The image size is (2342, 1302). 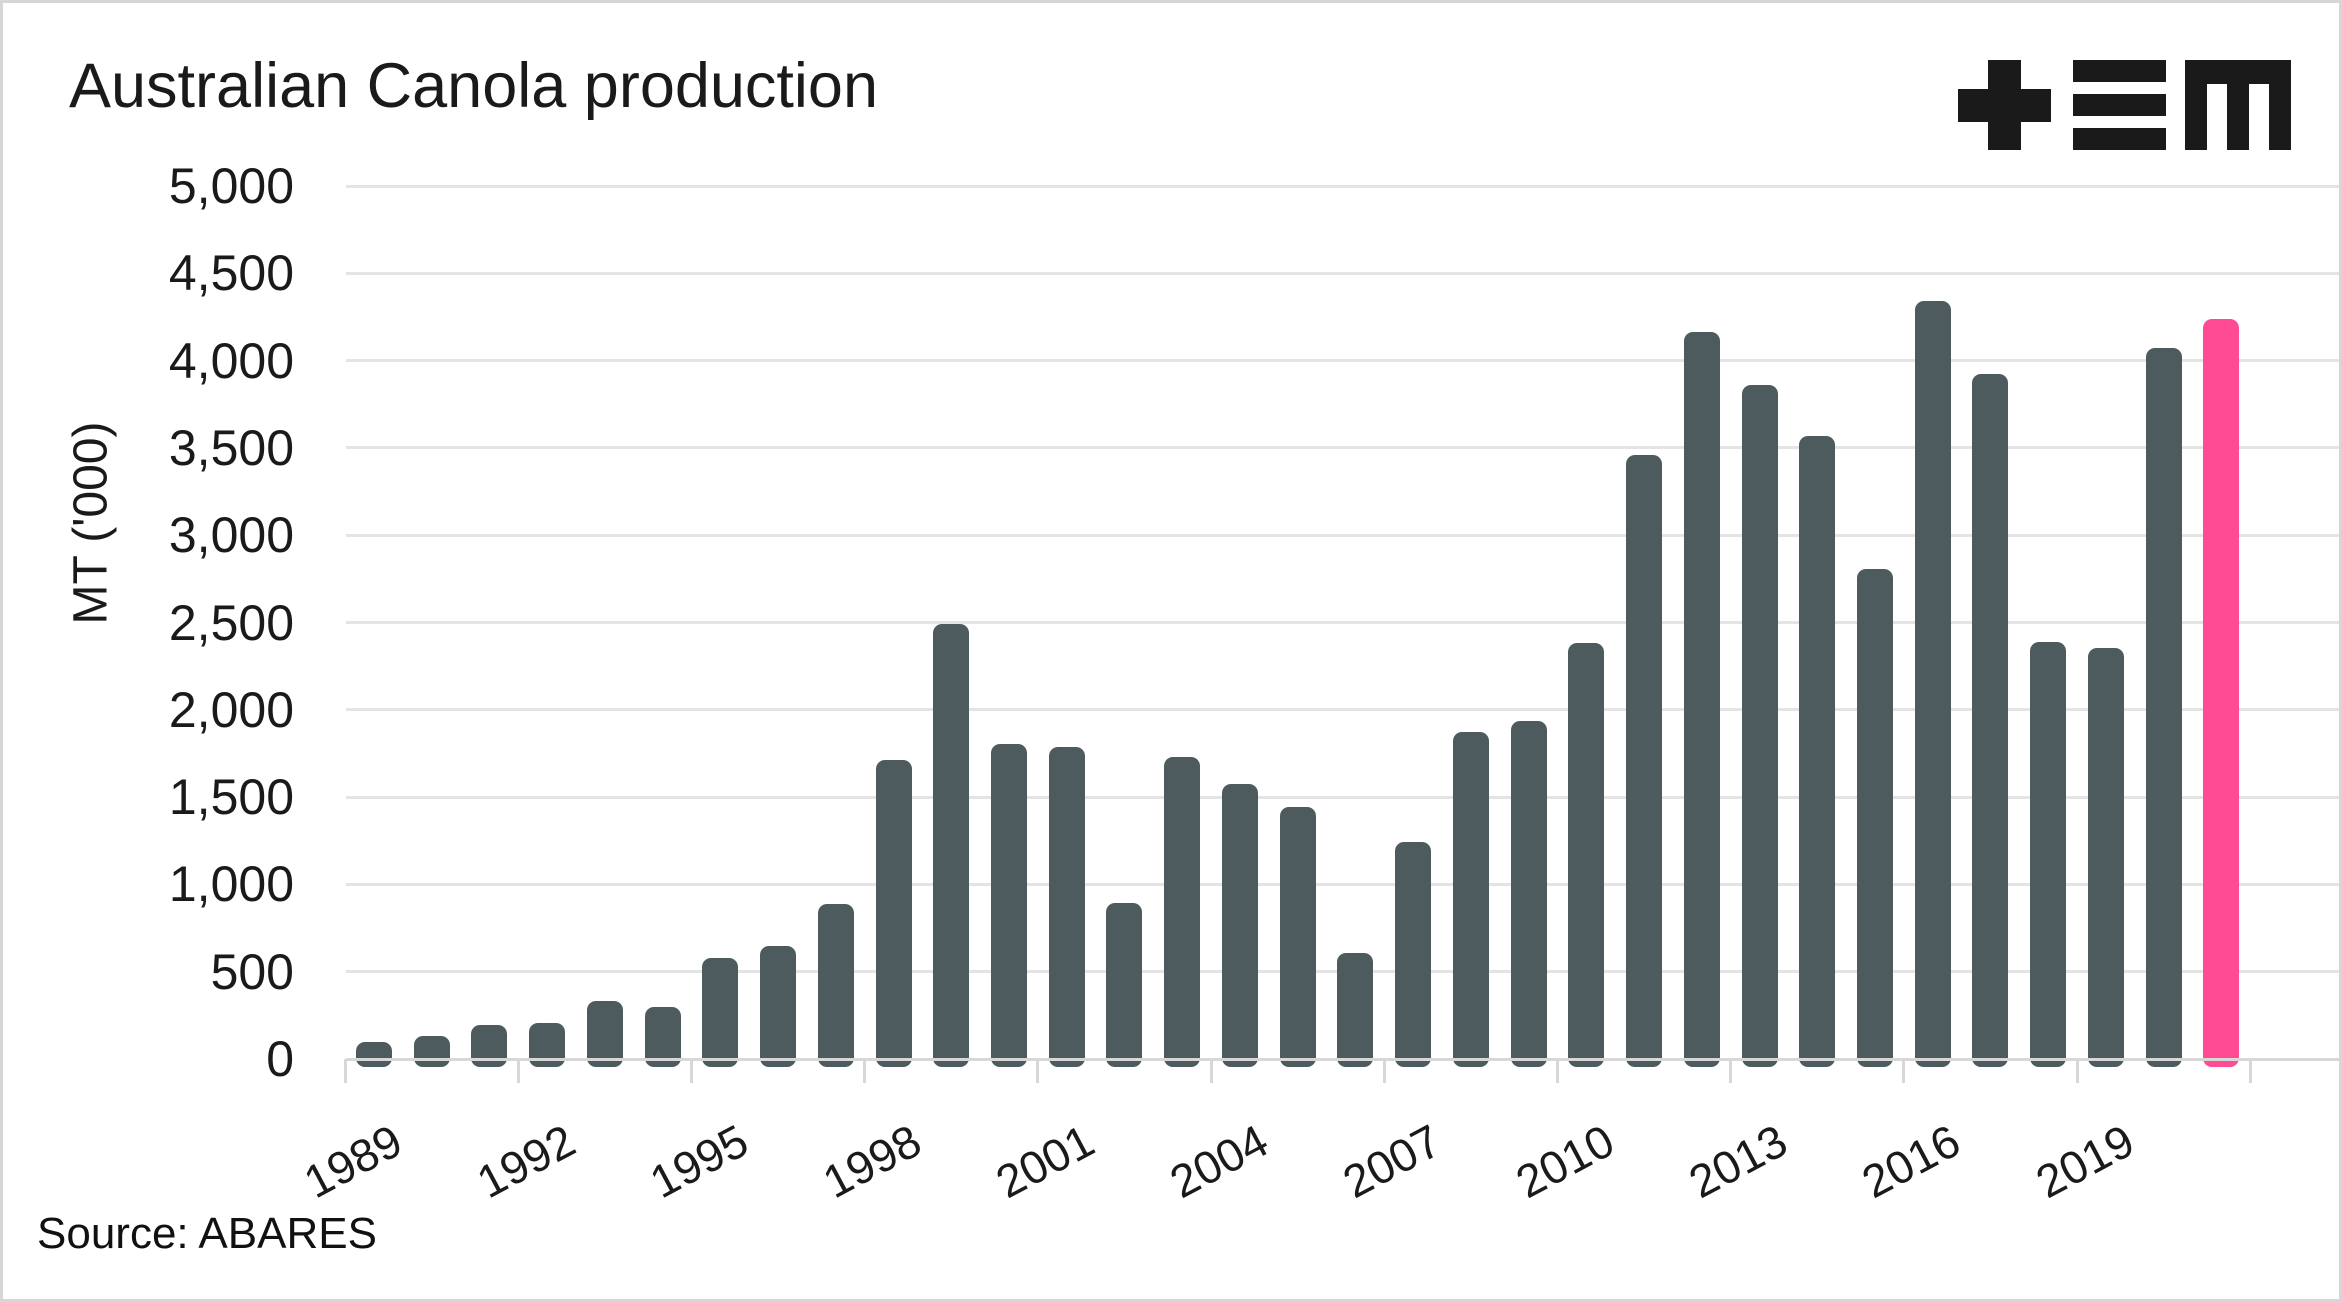 What do you see at coordinates (1738, 1161) in the screenshot?
I see `x-tick-label: 2013` at bounding box center [1738, 1161].